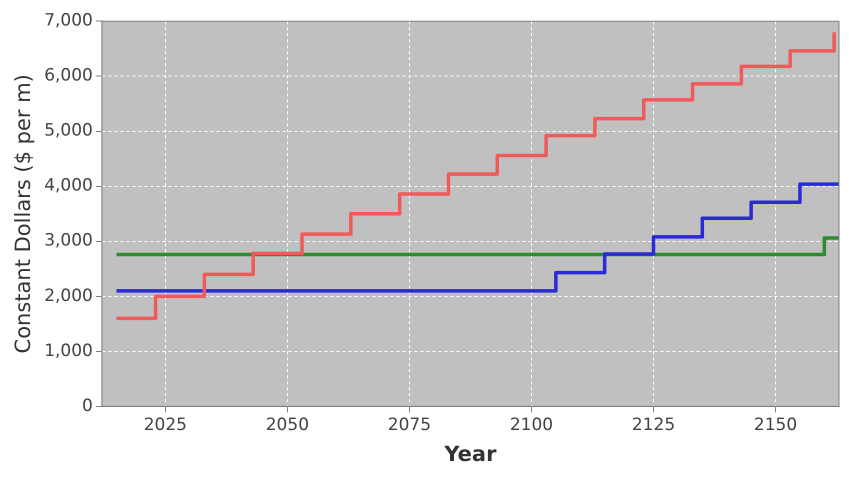 This screenshot has width=849, height=480. I want to click on x-tick-label: 2150, so click(776, 425).